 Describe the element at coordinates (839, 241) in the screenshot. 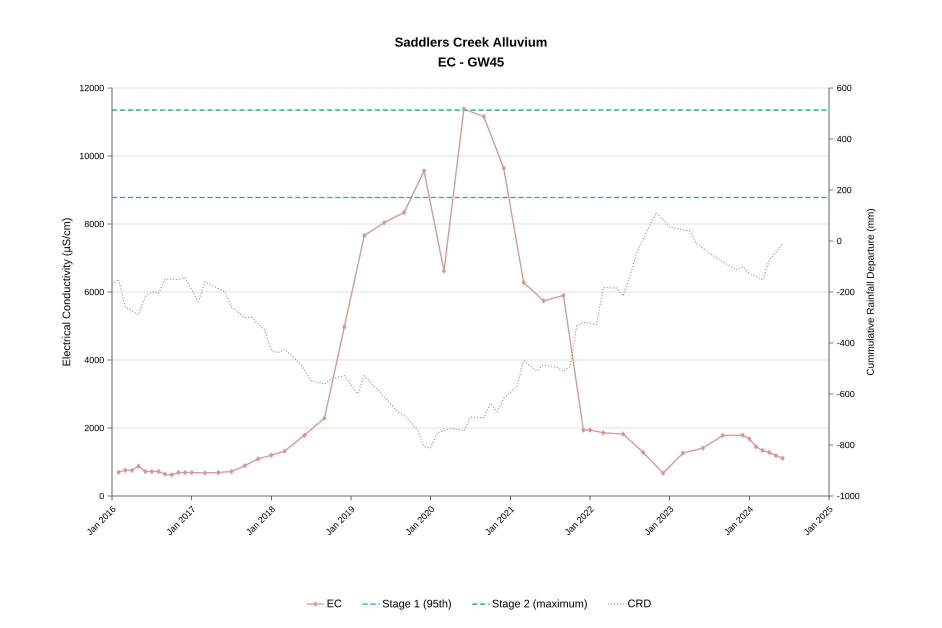

I see `y2-tick-label: 0` at that location.